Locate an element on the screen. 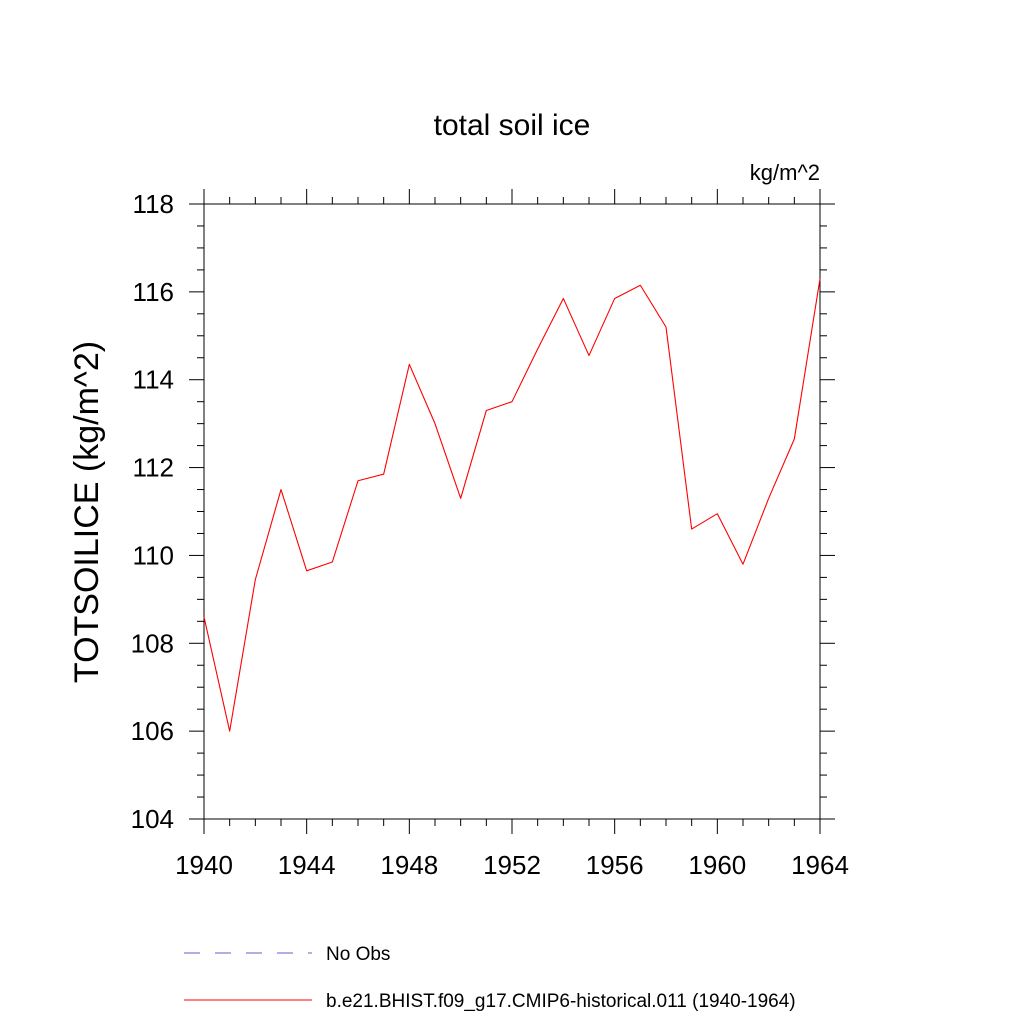  y-tick-label: 118 is located at coordinates (153, 204).